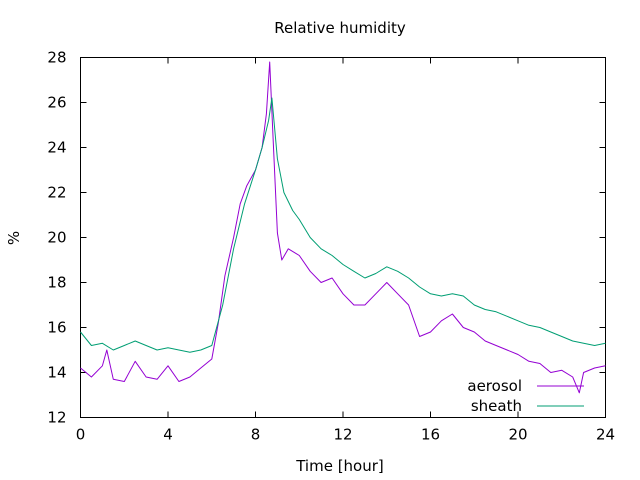 The image size is (640, 480). What do you see at coordinates (56, 193) in the screenshot?
I see `y-tick-label: 22` at bounding box center [56, 193].